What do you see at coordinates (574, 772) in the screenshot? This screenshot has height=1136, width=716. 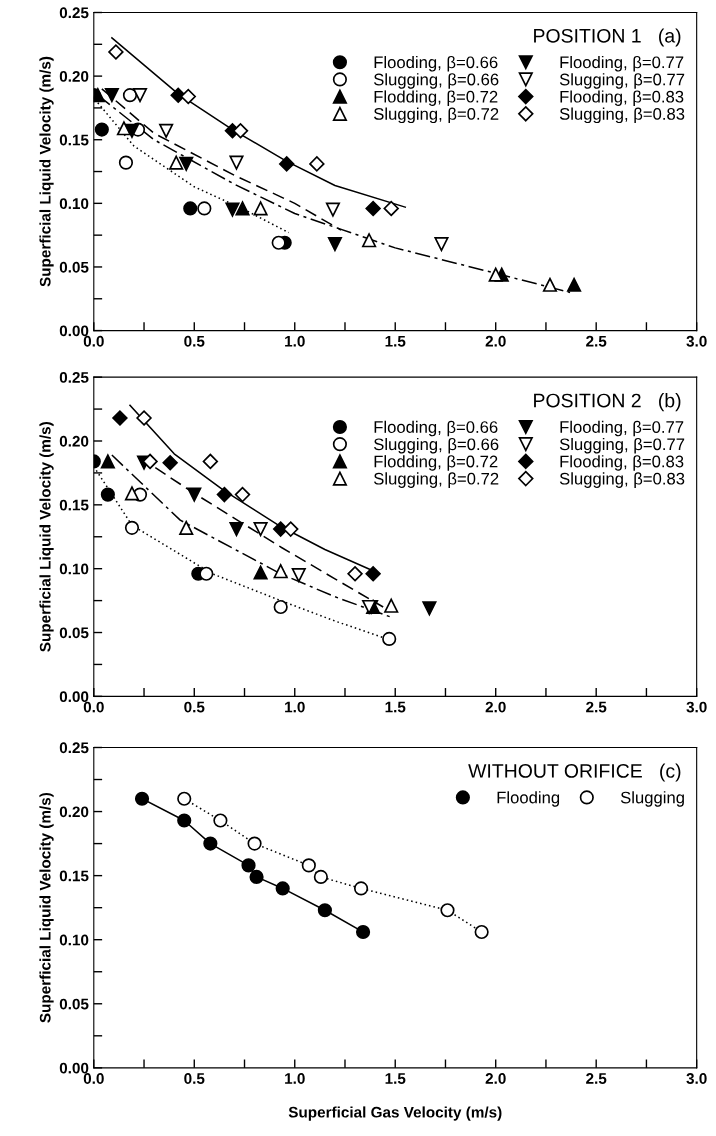 I see `text: WITHOUT ORIFICE (c)` at bounding box center [574, 772].